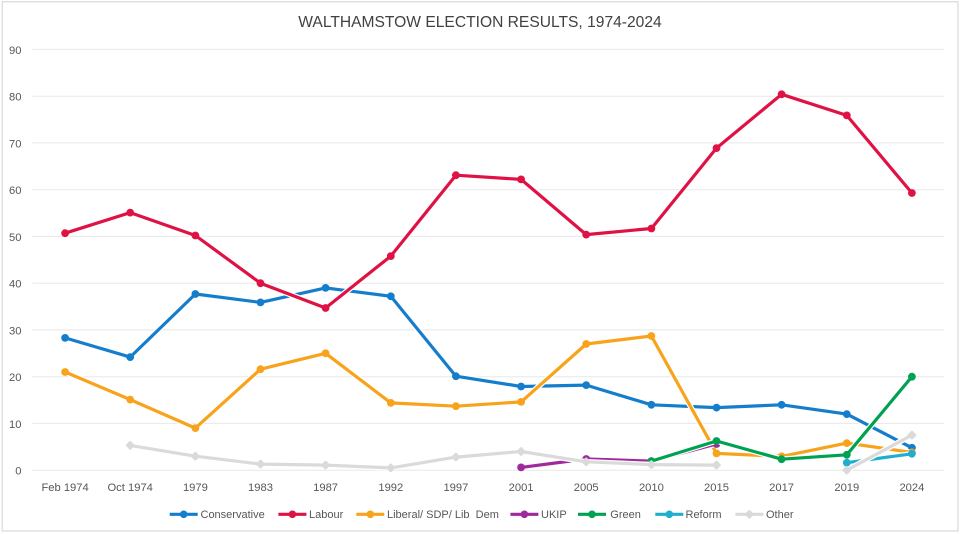 The image size is (960, 534). Describe the element at coordinates (18, 472) in the screenshot. I see `svg-text: 0` at that location.